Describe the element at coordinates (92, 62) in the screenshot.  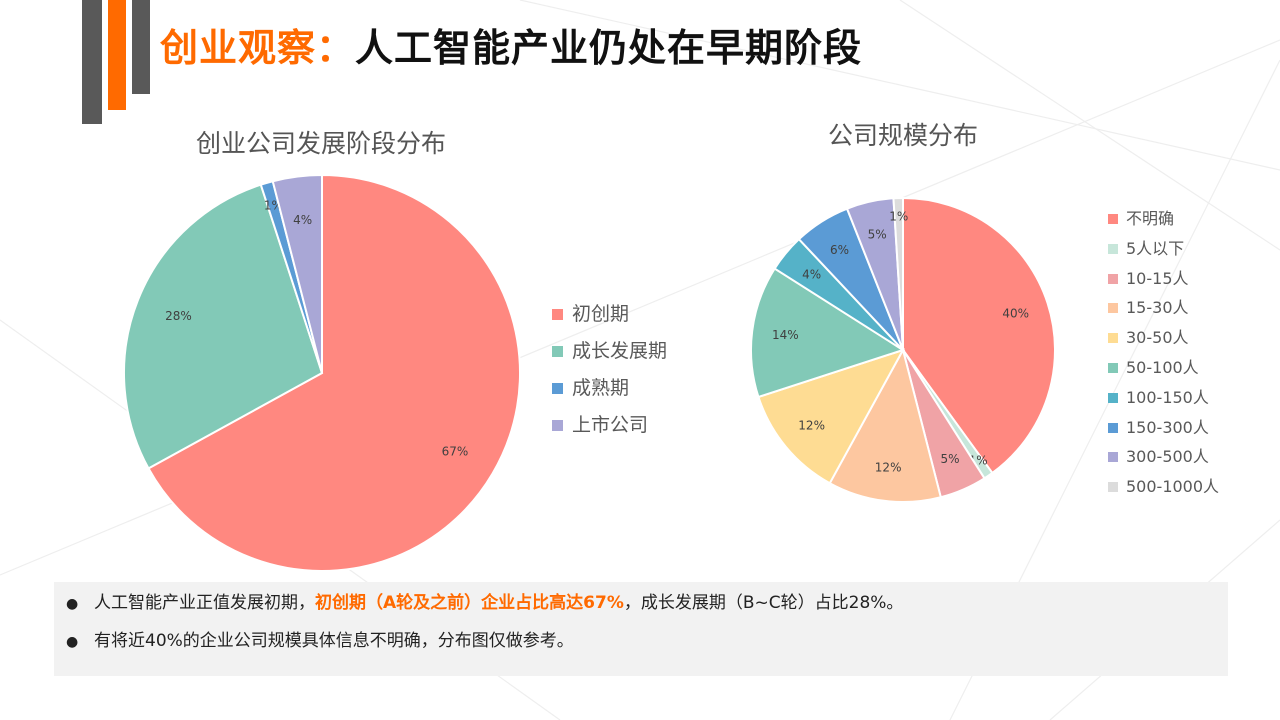
I see `decorative-bar-dark` at that location.